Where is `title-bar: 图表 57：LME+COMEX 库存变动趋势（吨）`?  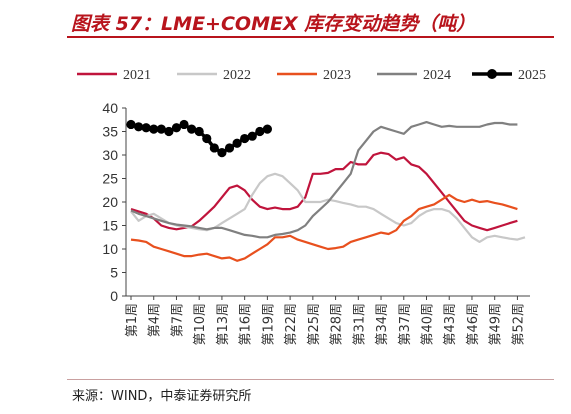
title-bar: 图表 57：LME+COMEX 库存变动趋势（吨） is located at coordinates (310, 22).